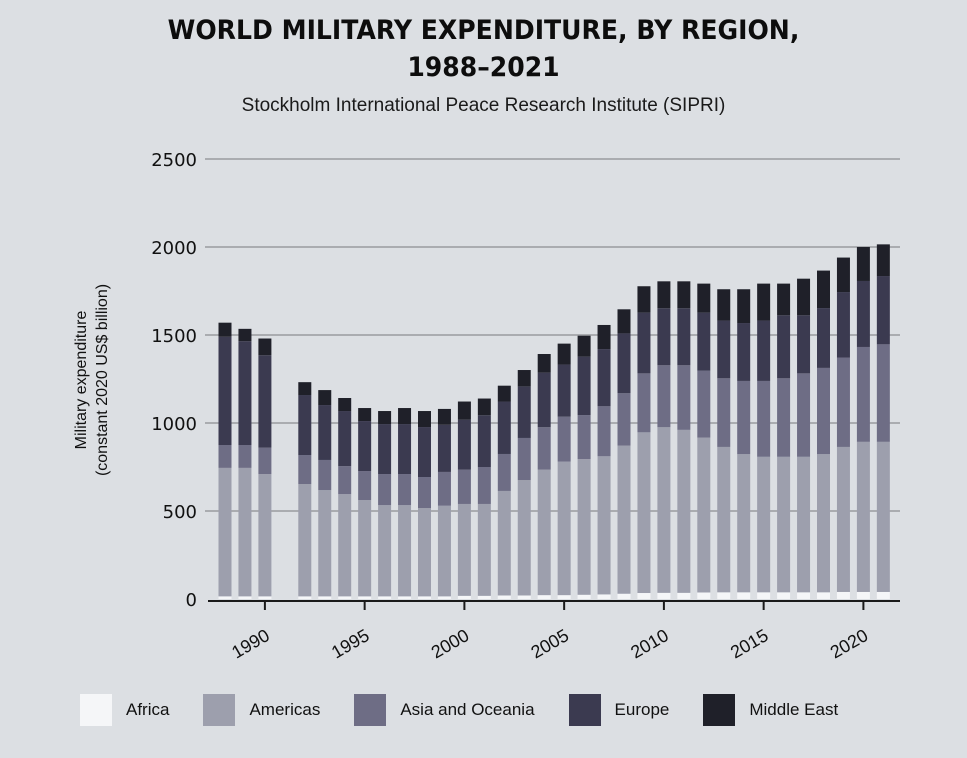  I want to click on legend-label-middle-east: Middle East, so click(794, 709).